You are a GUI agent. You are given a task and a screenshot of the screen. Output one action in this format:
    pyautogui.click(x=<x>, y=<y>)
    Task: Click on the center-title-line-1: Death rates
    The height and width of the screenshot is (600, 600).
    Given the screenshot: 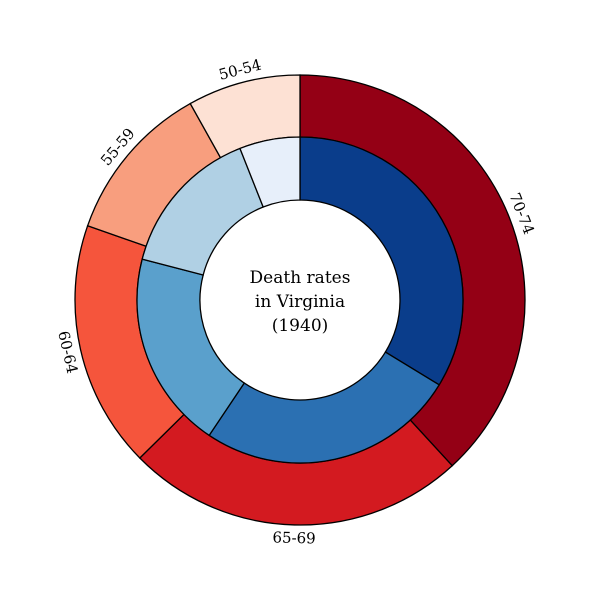 What is the action you would take?
    pyautogui.click(x=300, y=278)
    